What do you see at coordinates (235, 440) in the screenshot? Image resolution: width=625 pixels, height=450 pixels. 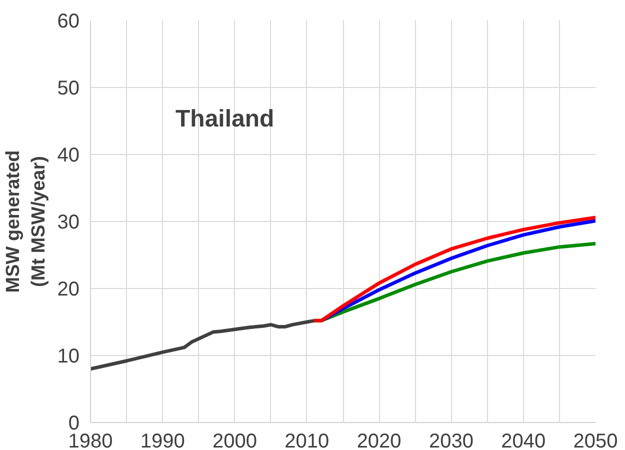 I see `x-tick-label: 2000` at bounding box center [235, 440].